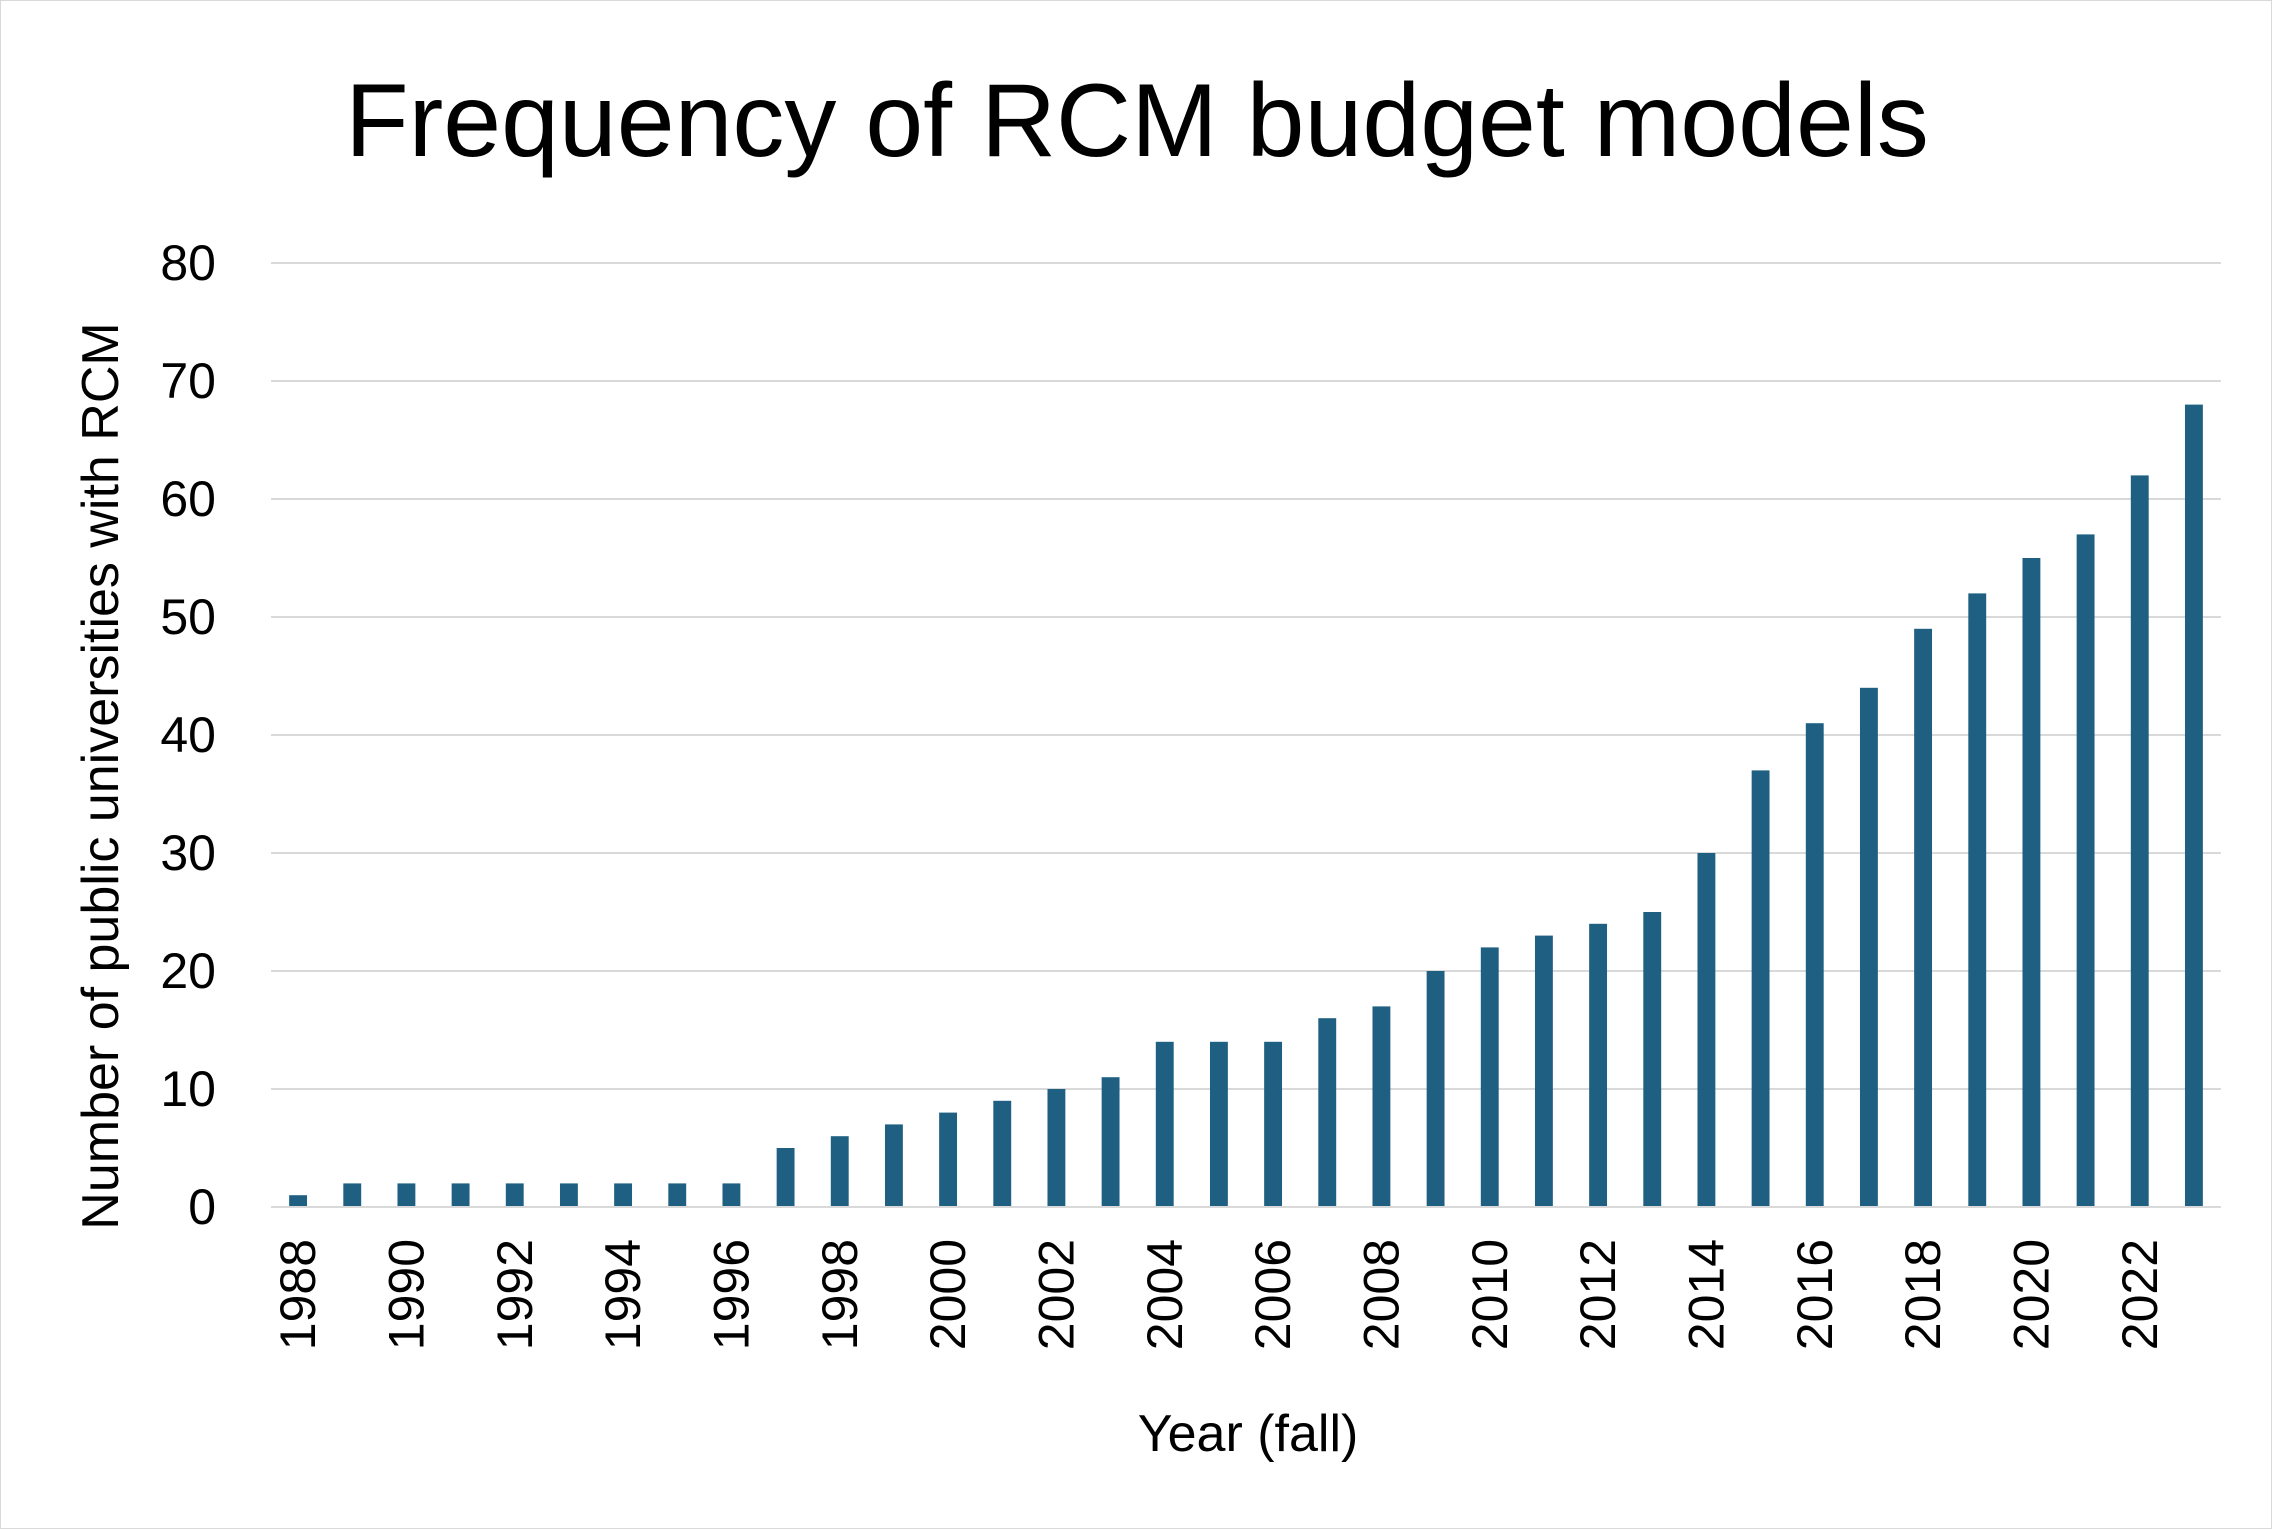 This screenshot has width=2272, height=1530. What do you see at coordinates (188, 1089) in the screenshot?
I see `y-tick-label: 10` at bounding box center [188, 1089].